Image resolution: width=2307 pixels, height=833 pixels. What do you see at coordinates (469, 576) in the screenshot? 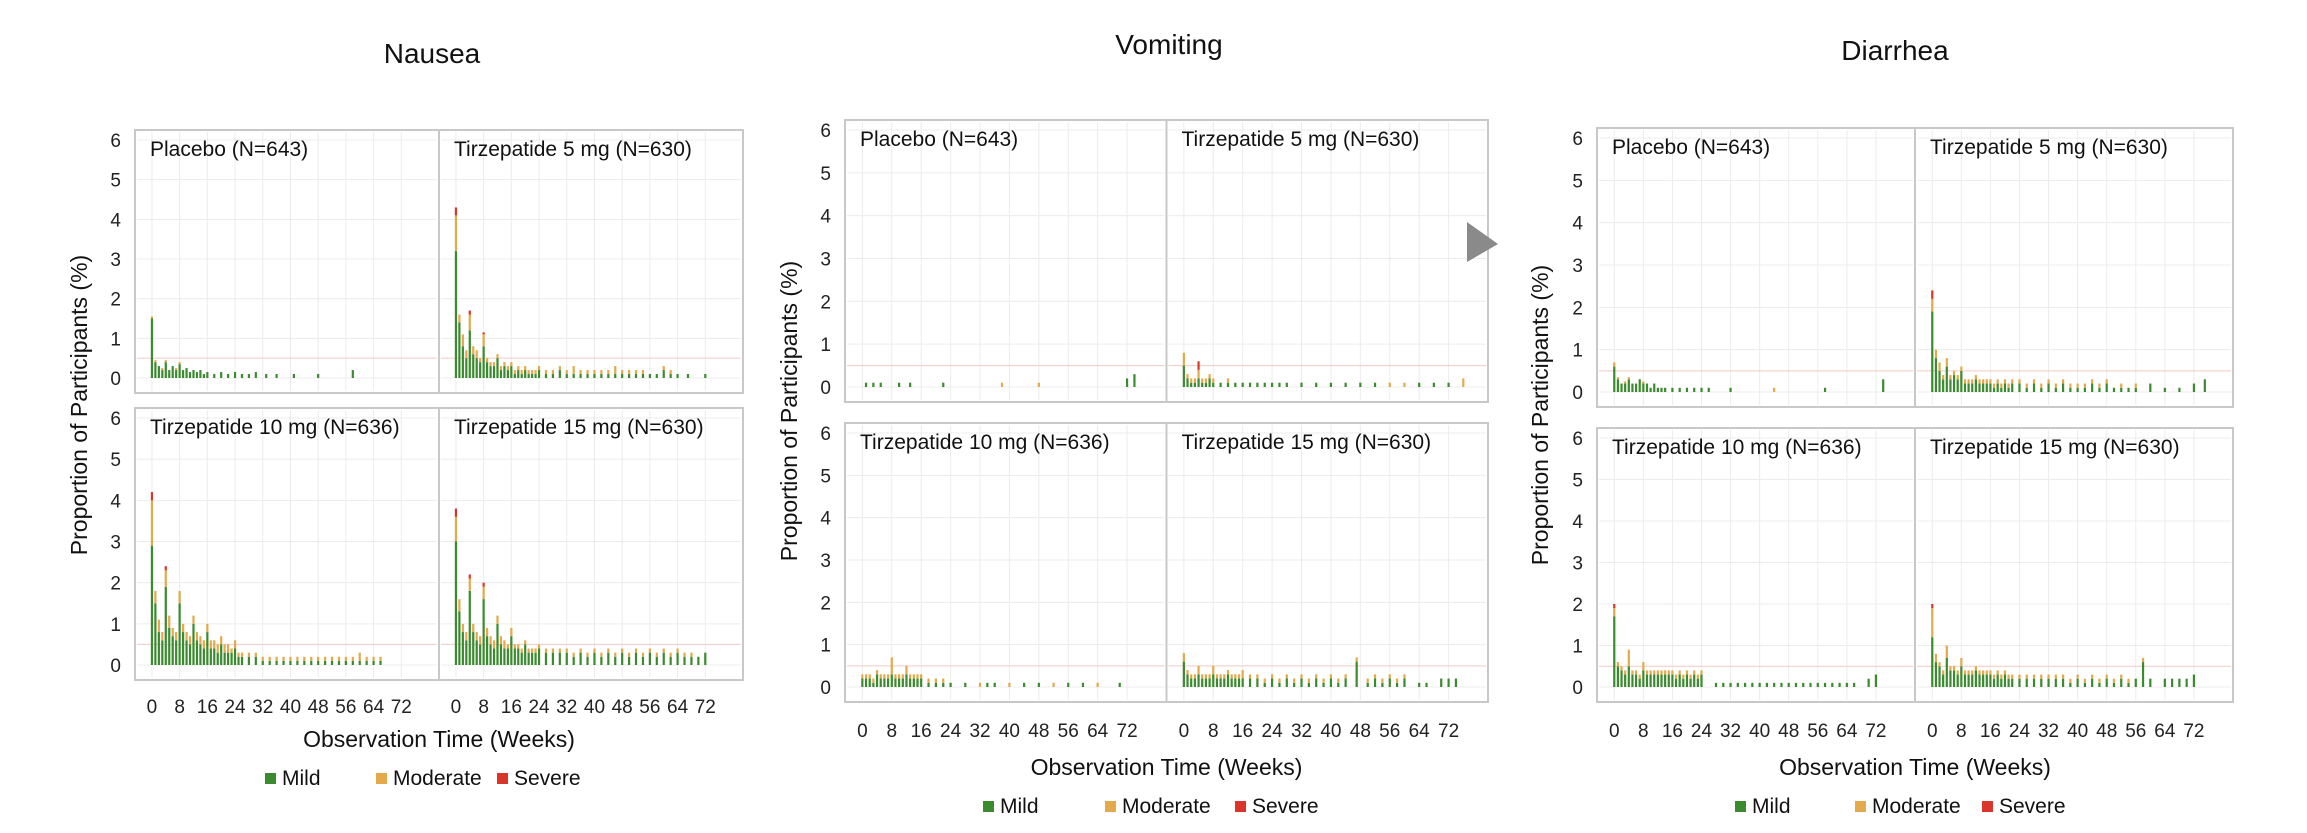
I see `severe-bar` at bounding box center [469, 576].